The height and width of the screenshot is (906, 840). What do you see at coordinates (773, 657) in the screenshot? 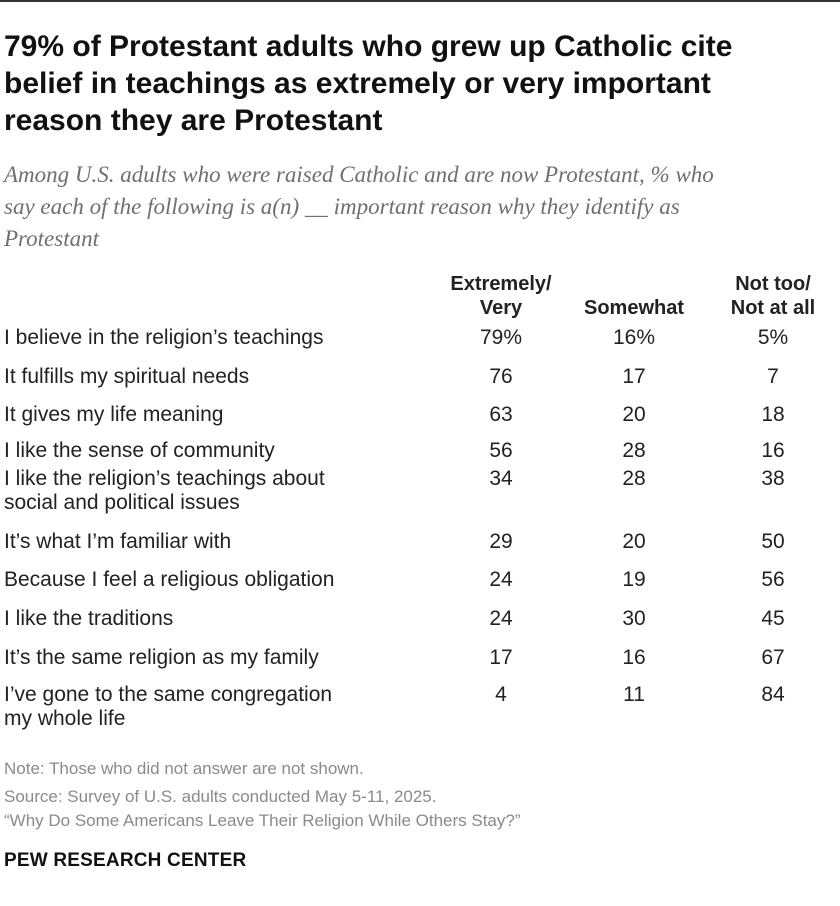
I see `value-not-too-not-at-all: 67` at bounding box center [773, 657].